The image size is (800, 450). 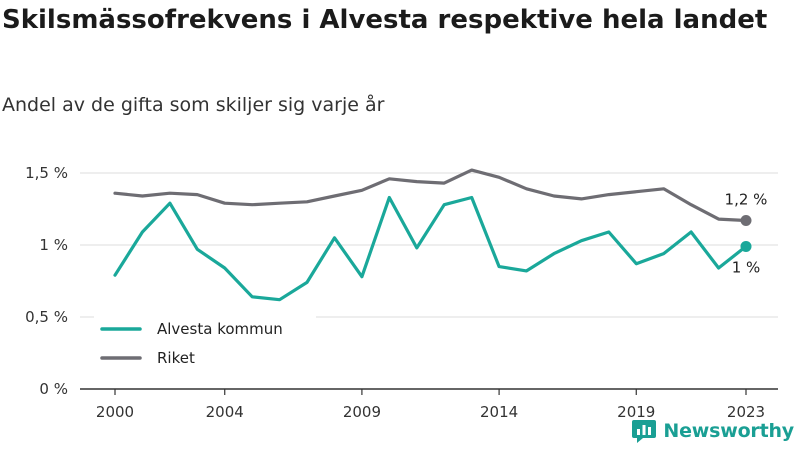 What do you see at coordinates (746, 200) in the screenshot?
I see `riket-end-label: 1,2 %` at bounding box center [746, 200].